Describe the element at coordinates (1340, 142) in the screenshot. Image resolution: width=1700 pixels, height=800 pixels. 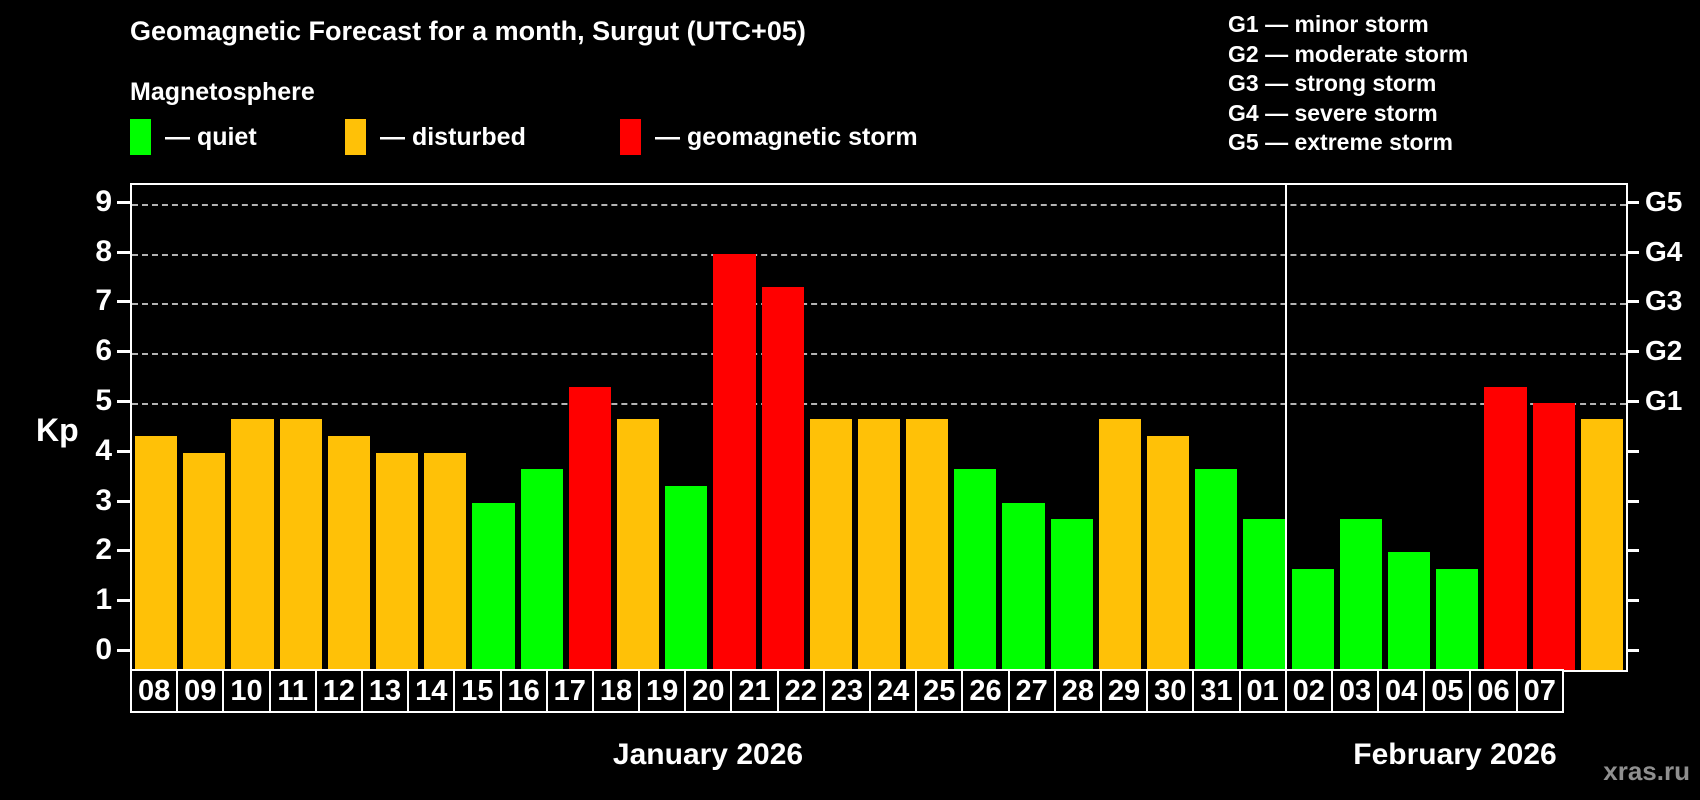
I see `storm-scale-legend-line: G5 — extreme storm` at that location.